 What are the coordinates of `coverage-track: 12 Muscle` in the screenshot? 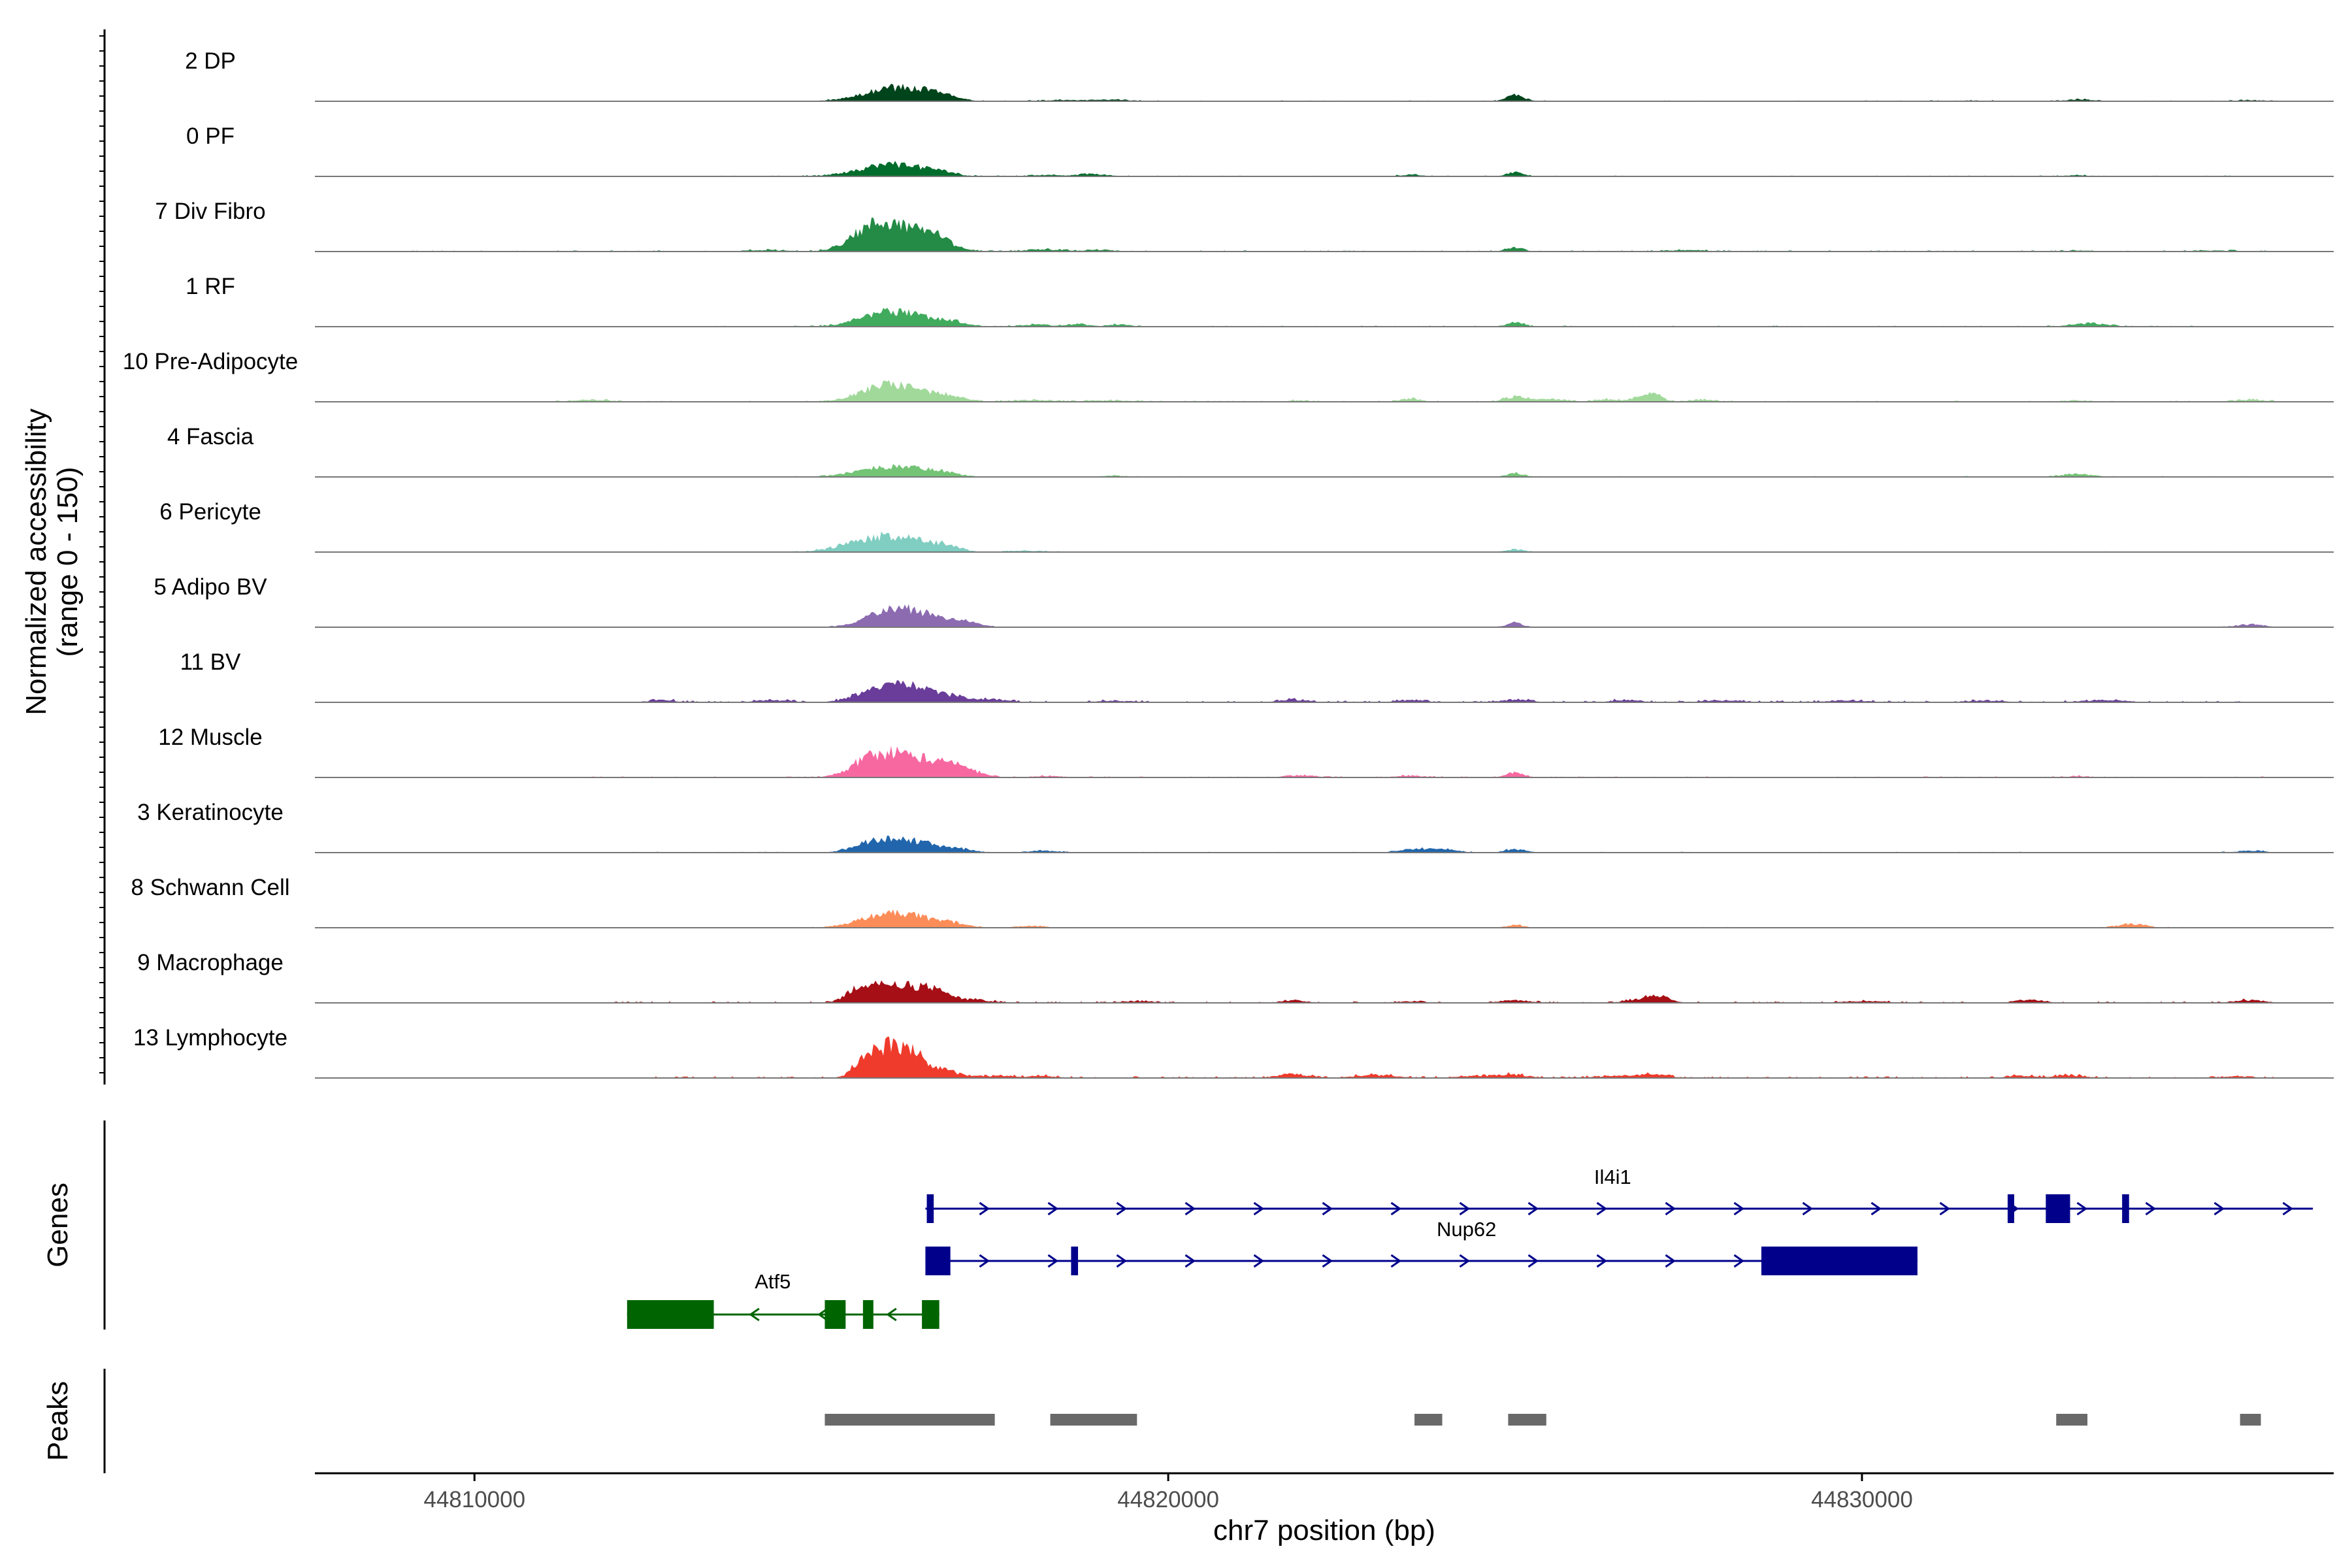 It's located at (1246, 751).